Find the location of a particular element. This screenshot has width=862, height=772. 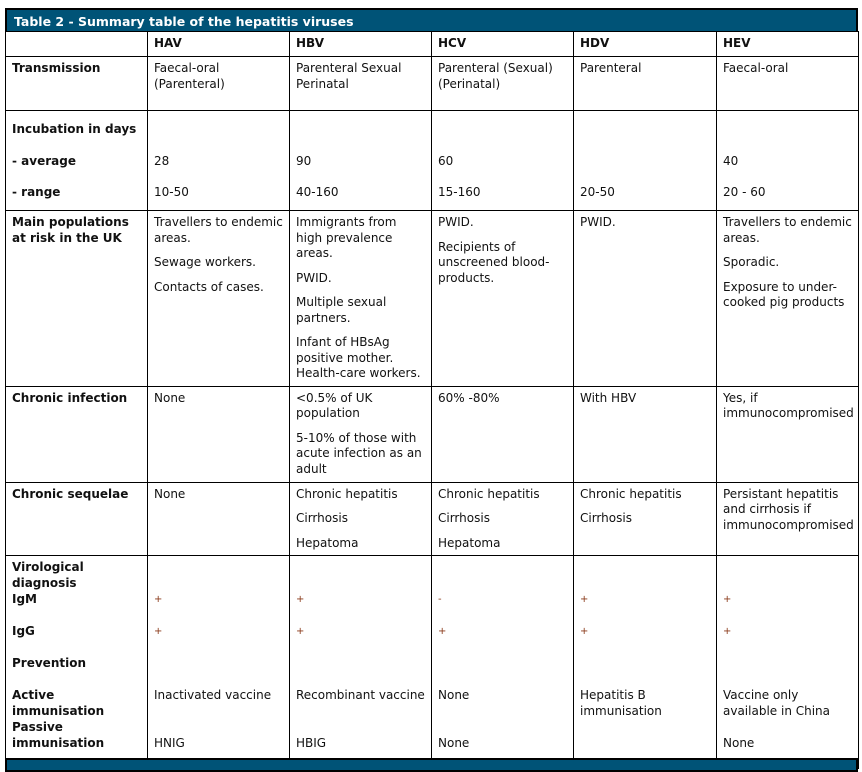

cell-text: Multiple sexual partners. is located at coordinates (341, 310).